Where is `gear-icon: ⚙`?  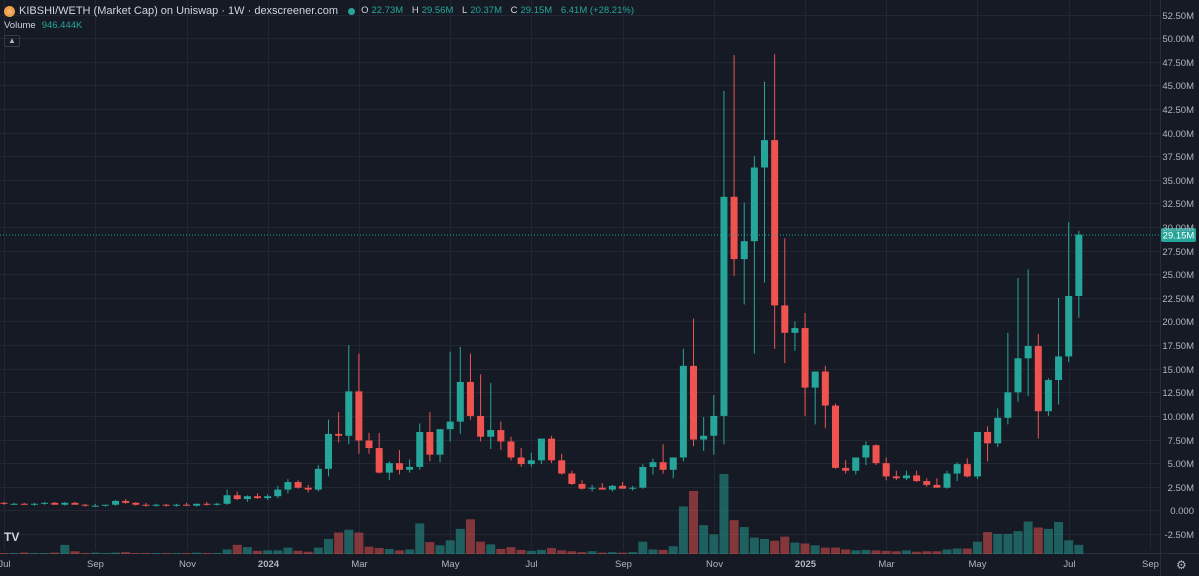 gear-icon: ⚙ is located at coordinates (1181, 565).